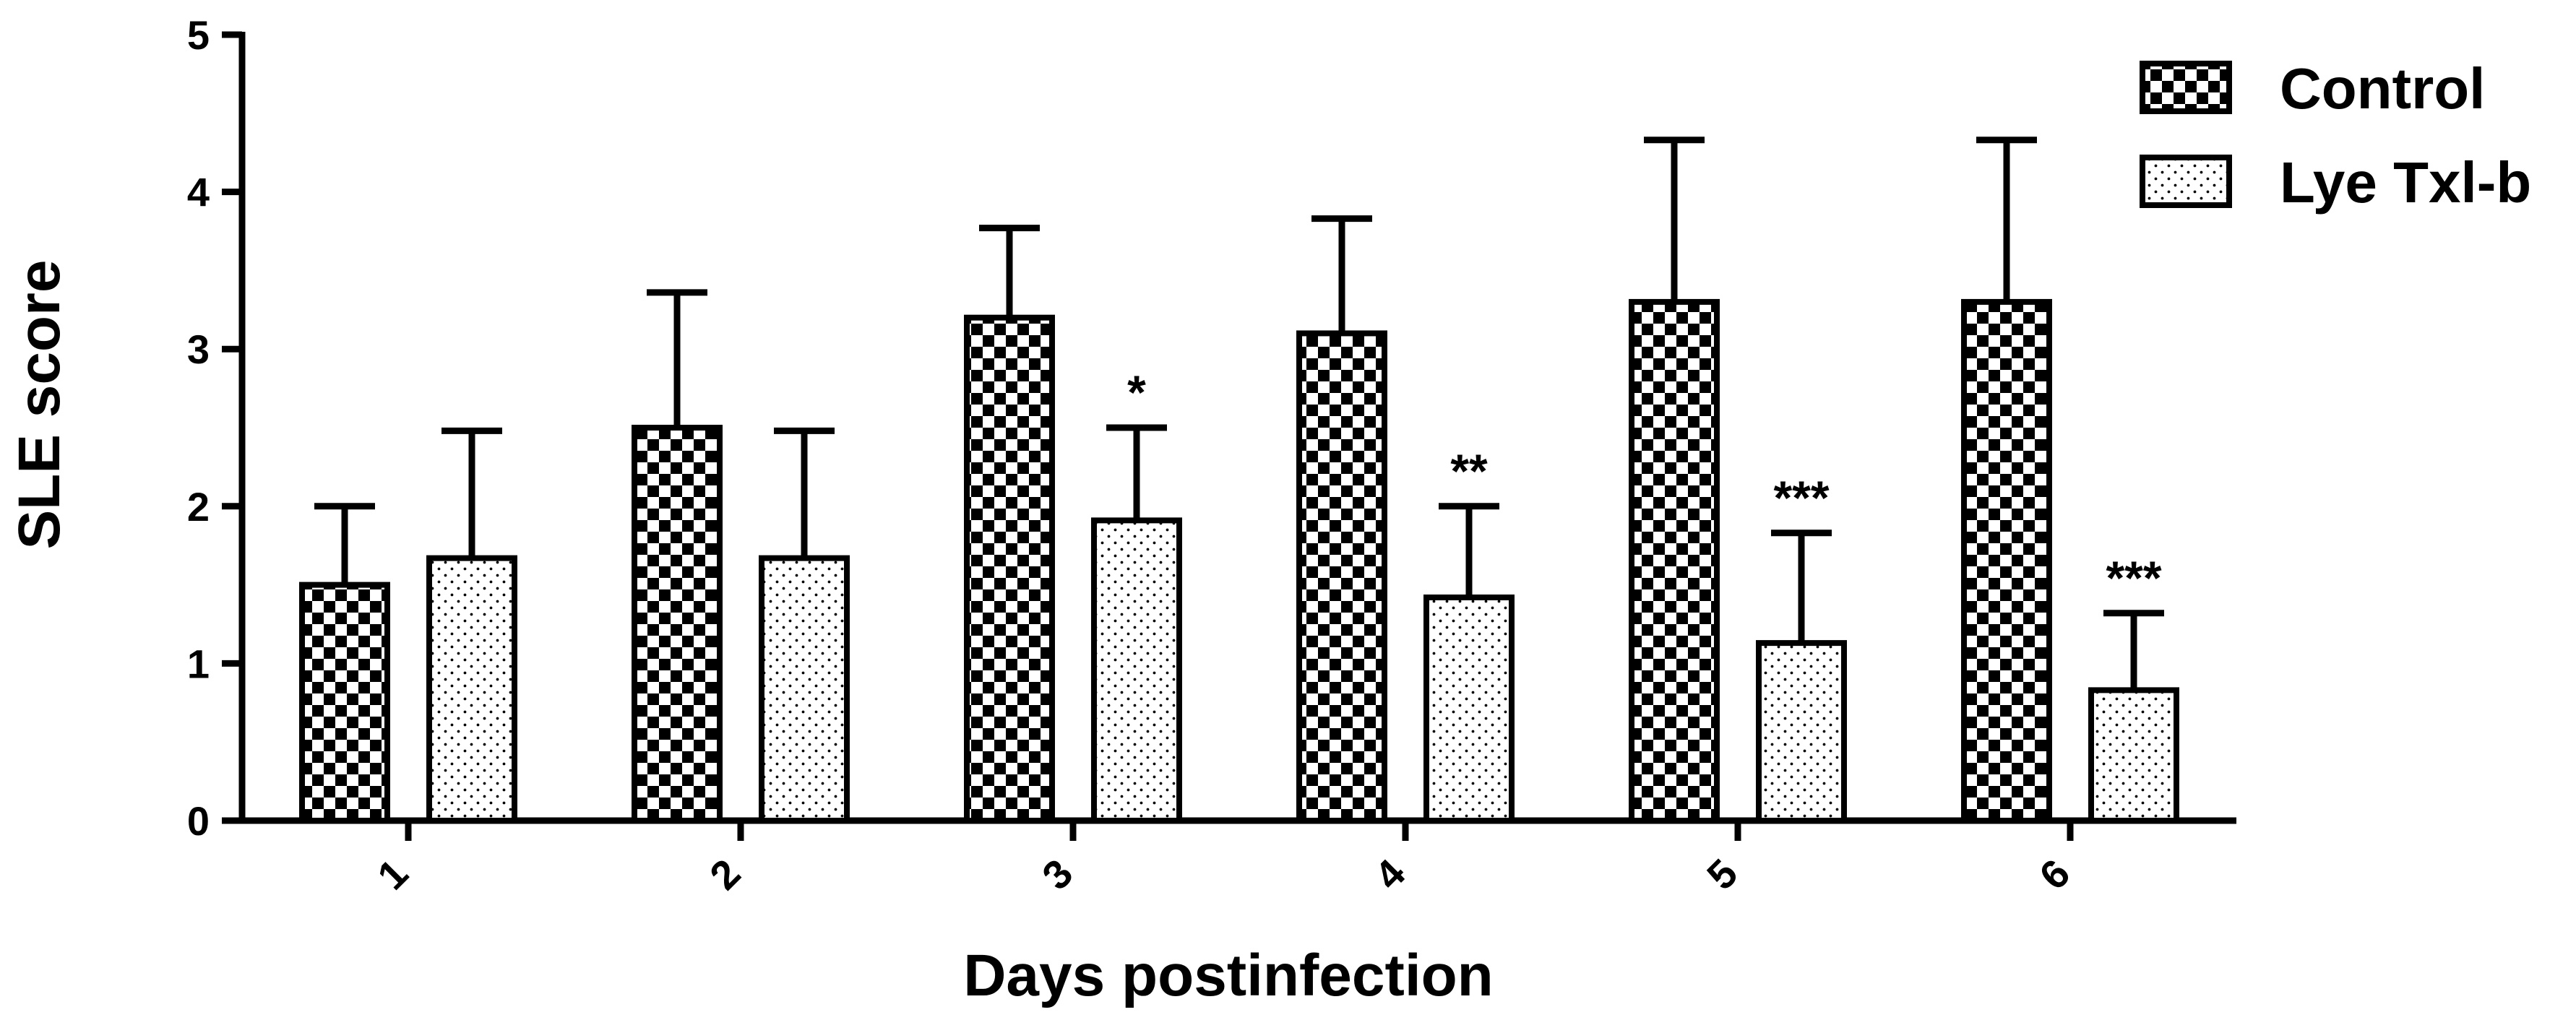 This screenshot has width=2576, height=1020. I want to click on x-tick-label-5: 5, so click(1722, 874).